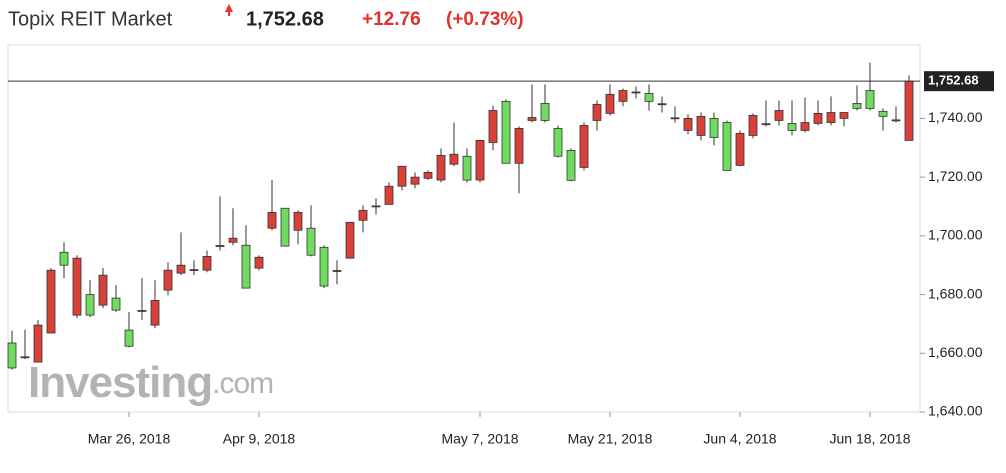 Image resolution: width=1006 pixels, height=473 pixels. What do you see at coordinates (955, 176) in the screenshot?
I see `y-tick-label: 1,720.00` at bounding box center [955, 176].